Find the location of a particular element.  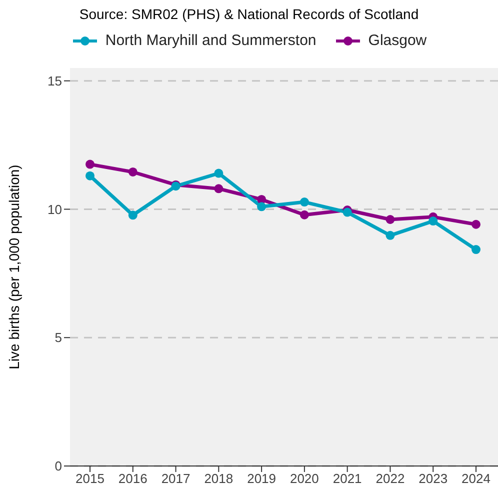

x-tick-label: 2019 is located at coordinates (261, 478).